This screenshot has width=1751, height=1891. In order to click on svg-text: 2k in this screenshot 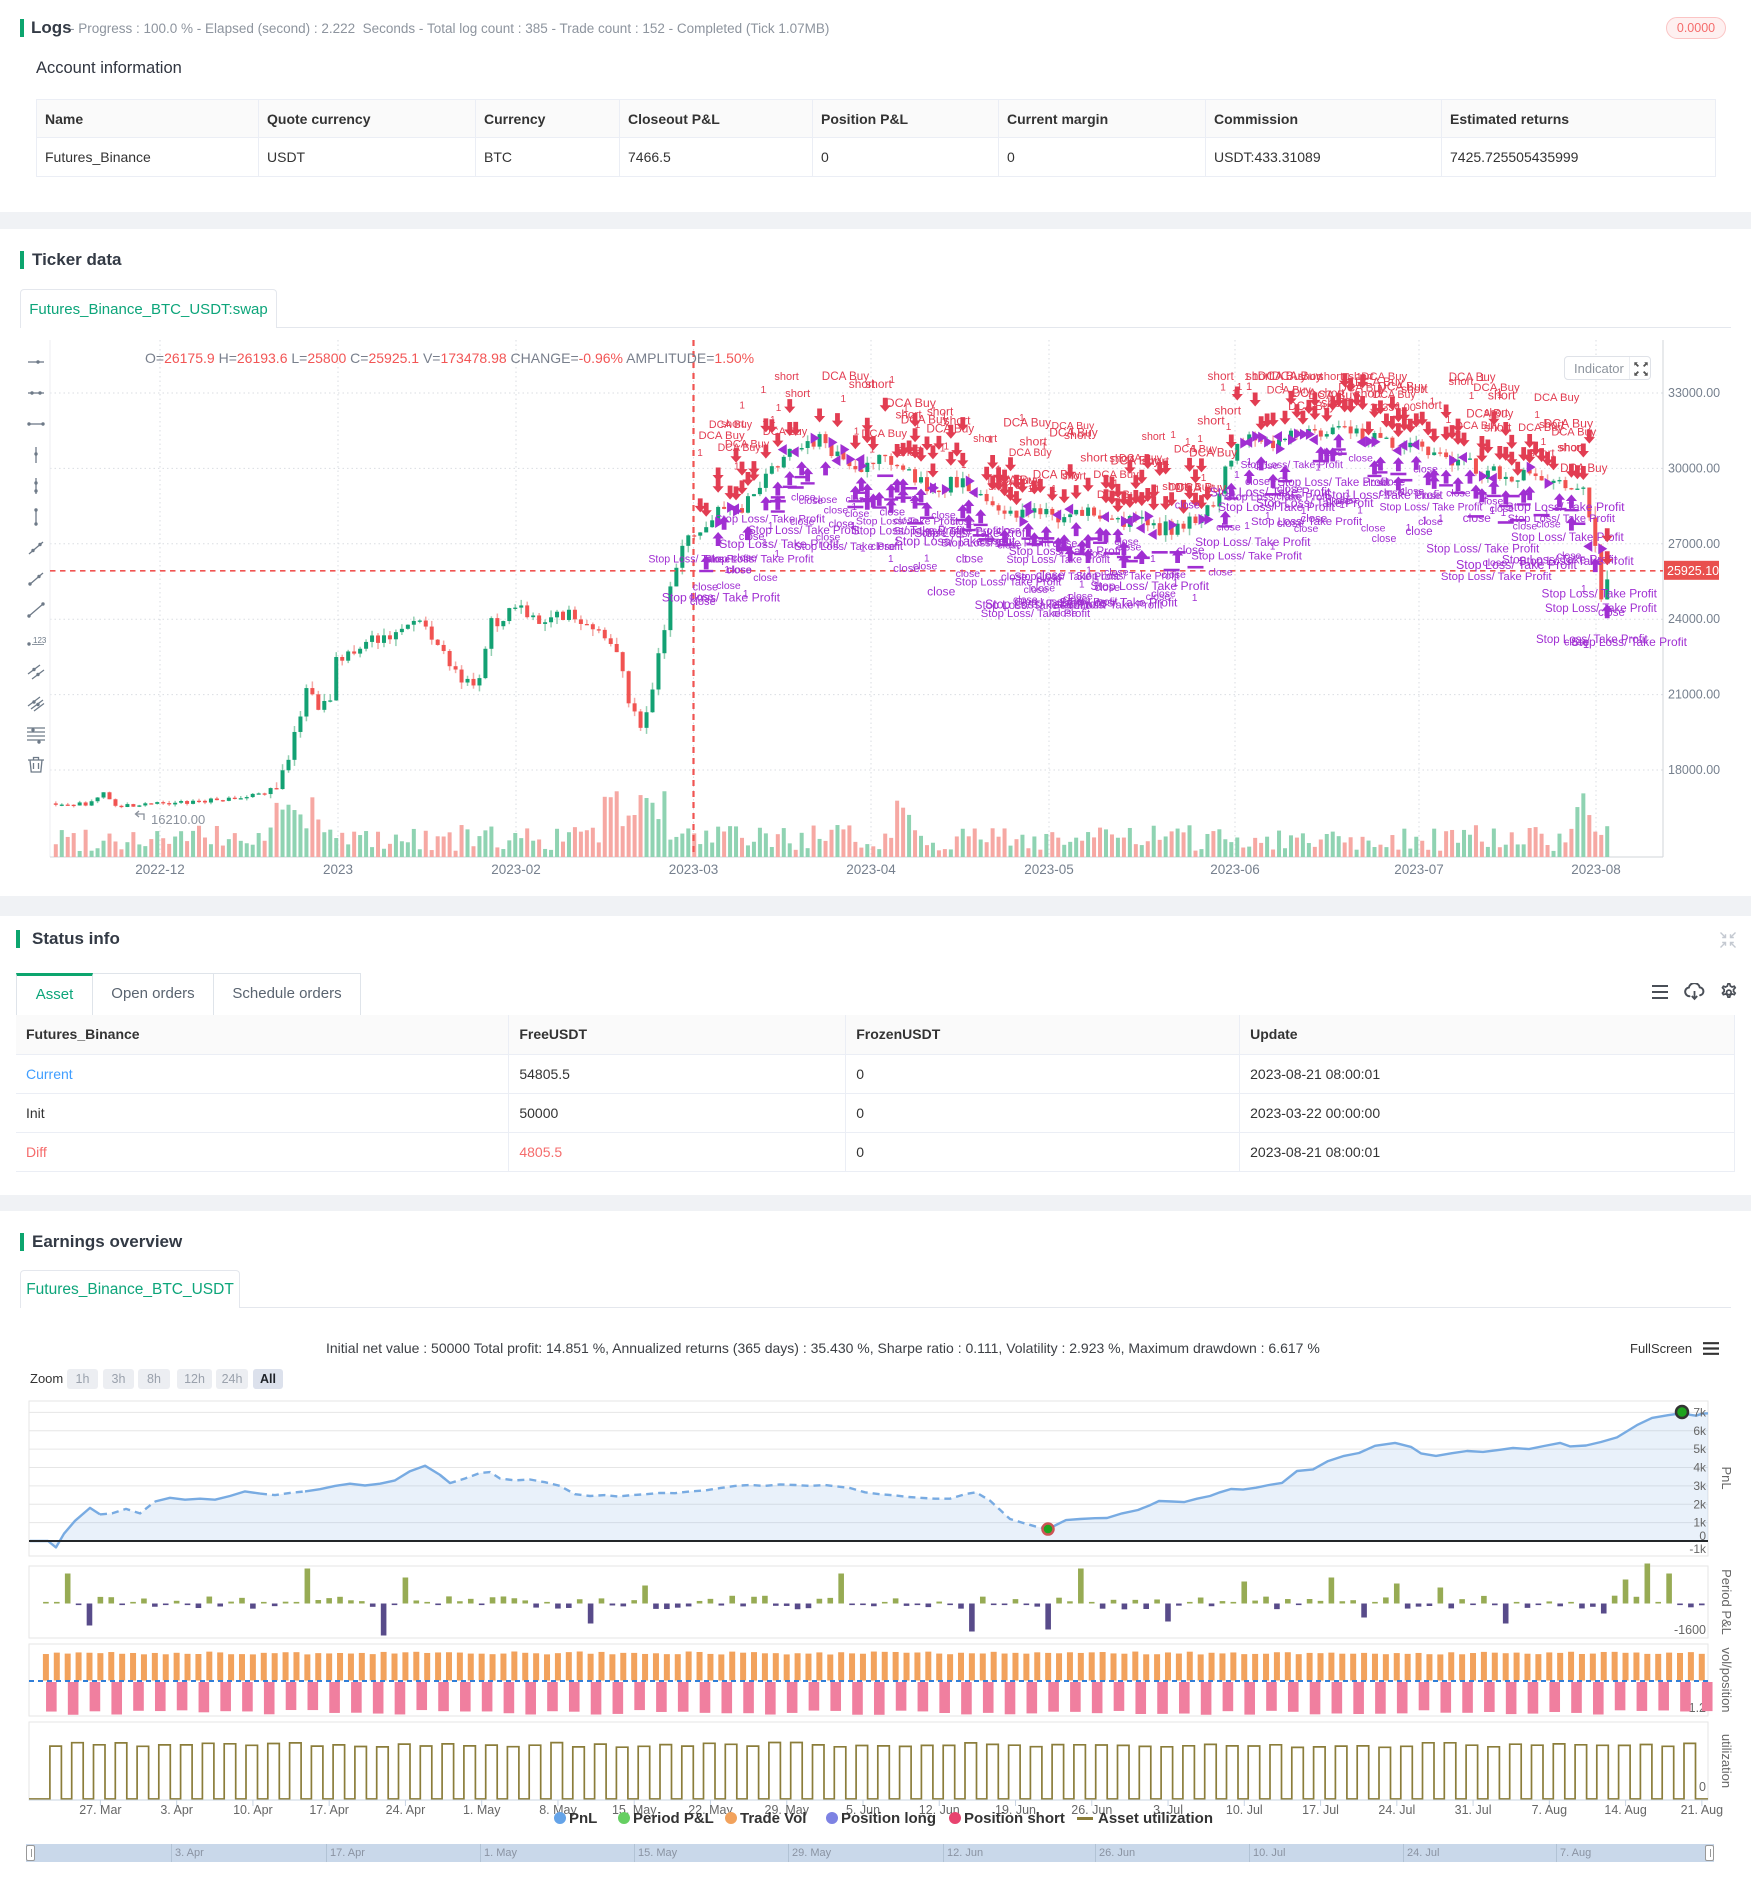, I will do `click(1700, 1504)`.